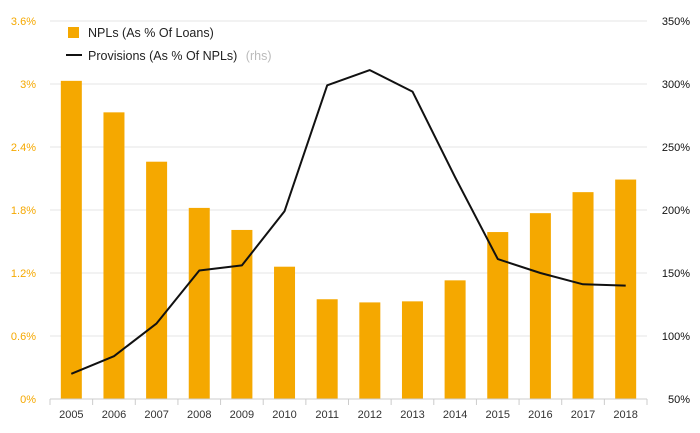  What do you see at coordinates (370, 415) in the screenshot?
I see `x-axis-tick-label: 2012` at bounding box center [370, 415].